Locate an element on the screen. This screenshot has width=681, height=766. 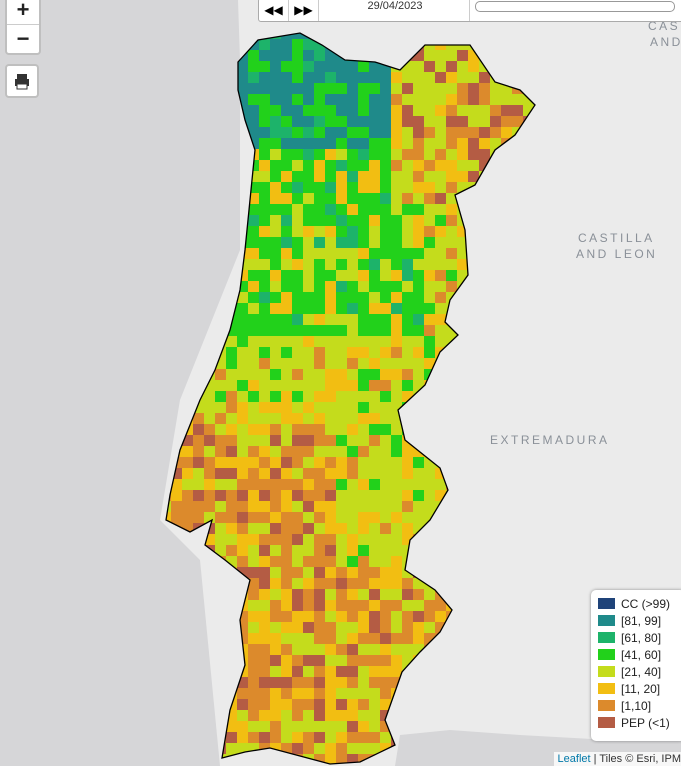
legend-label: CC (>99) is located at coordinates (646, 603).